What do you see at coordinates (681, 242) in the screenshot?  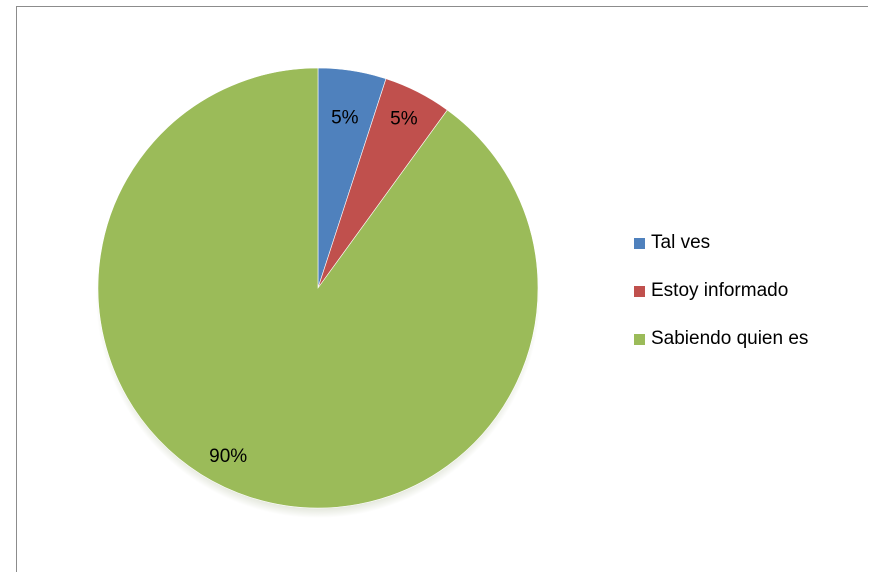 I see `legend-label: Tal ves` at bounding box center [681, 242].